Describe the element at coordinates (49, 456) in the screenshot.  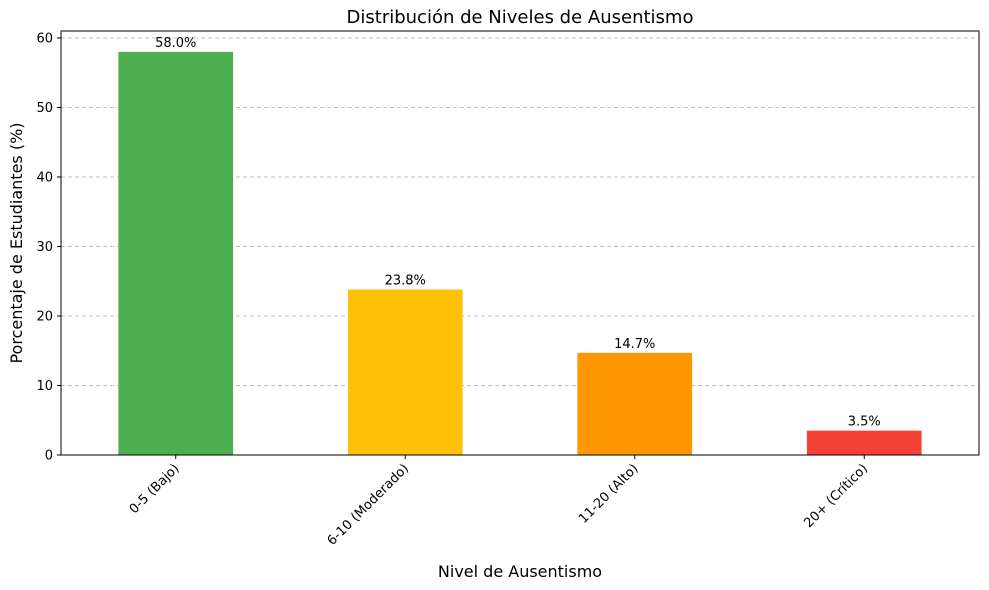
I see `y-tick-label: 0` at that location.